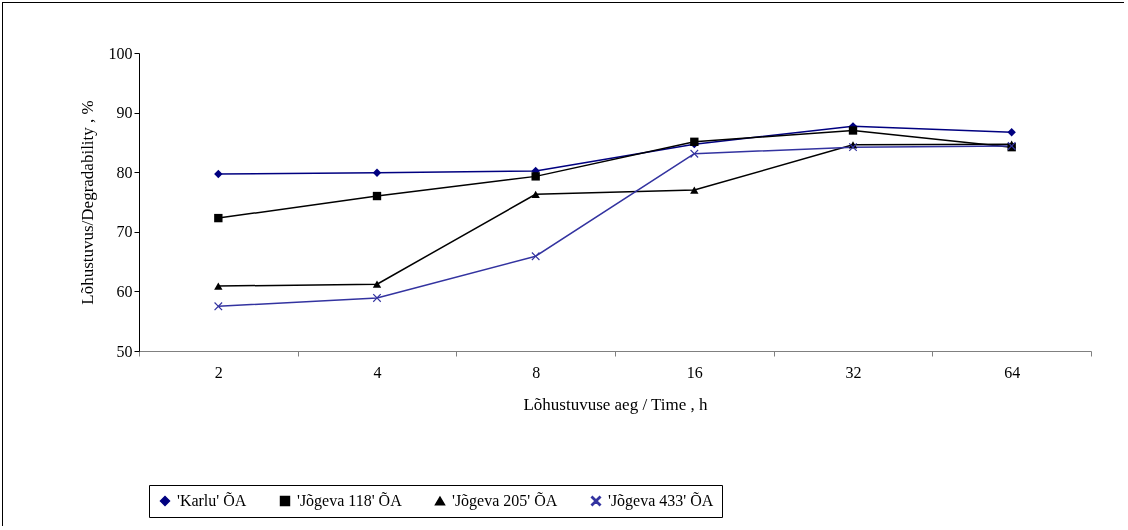 This screenshot has width=1128, height=530. Describe the element at coordinates (350, 501) in the screenshot. I see `legend-label: 'Jõgeva 118' ÕA` at that location.